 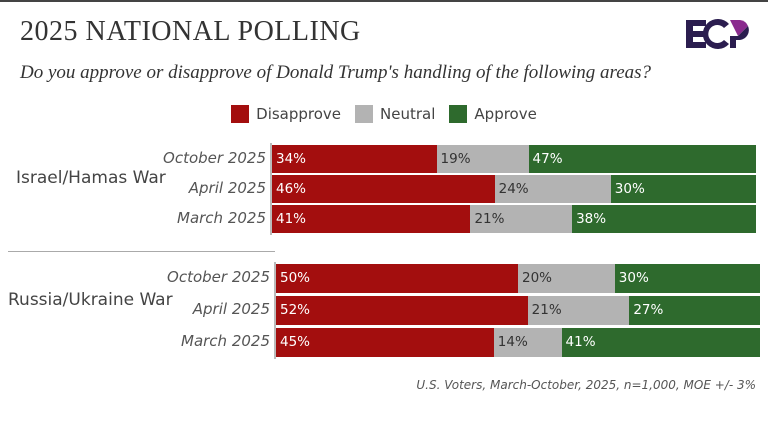 What do you see at coordinates (383, 189) in the screenshot?
I see `bar-disapprove: 46%` at bounding box center [383, 189].